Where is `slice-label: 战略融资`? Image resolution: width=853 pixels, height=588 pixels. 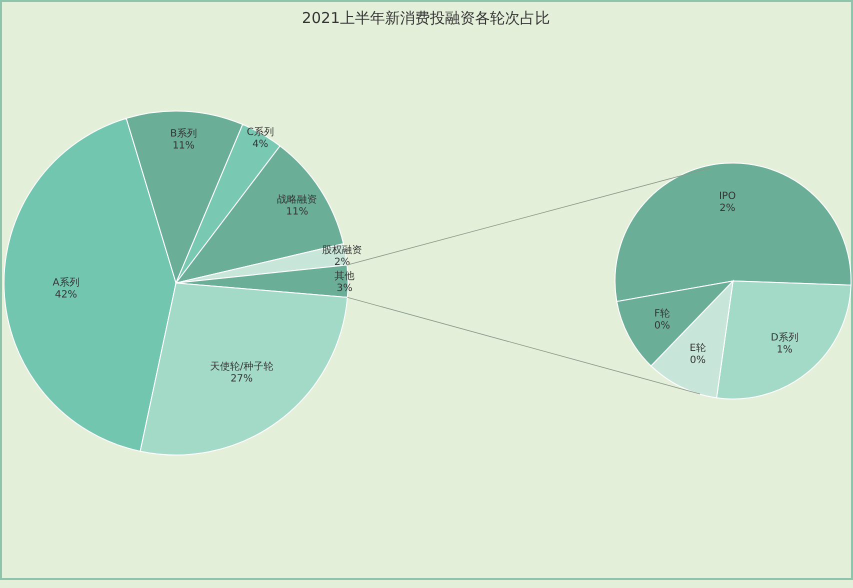 slice-label: 战略融资 is located at coordinates (297, 199).